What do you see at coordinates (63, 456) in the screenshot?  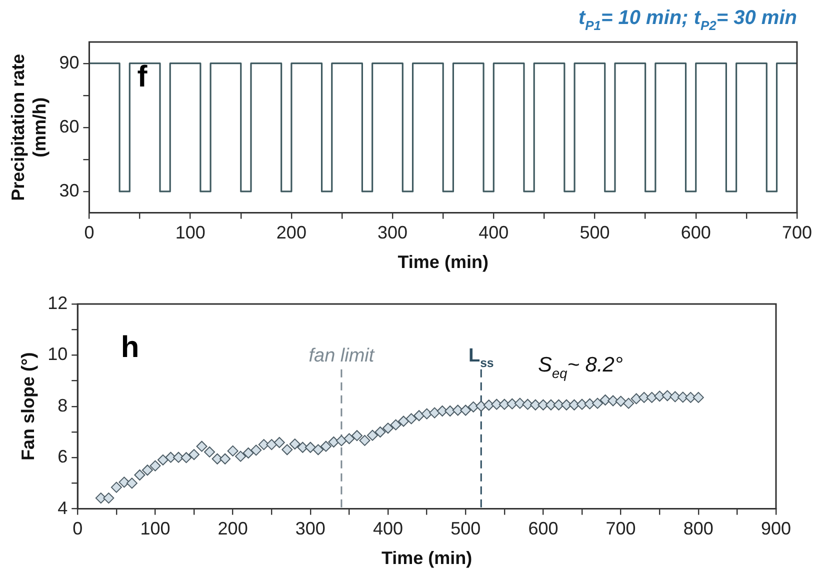 I see `y-tick-label: 6` at bounding box center [63, 456].